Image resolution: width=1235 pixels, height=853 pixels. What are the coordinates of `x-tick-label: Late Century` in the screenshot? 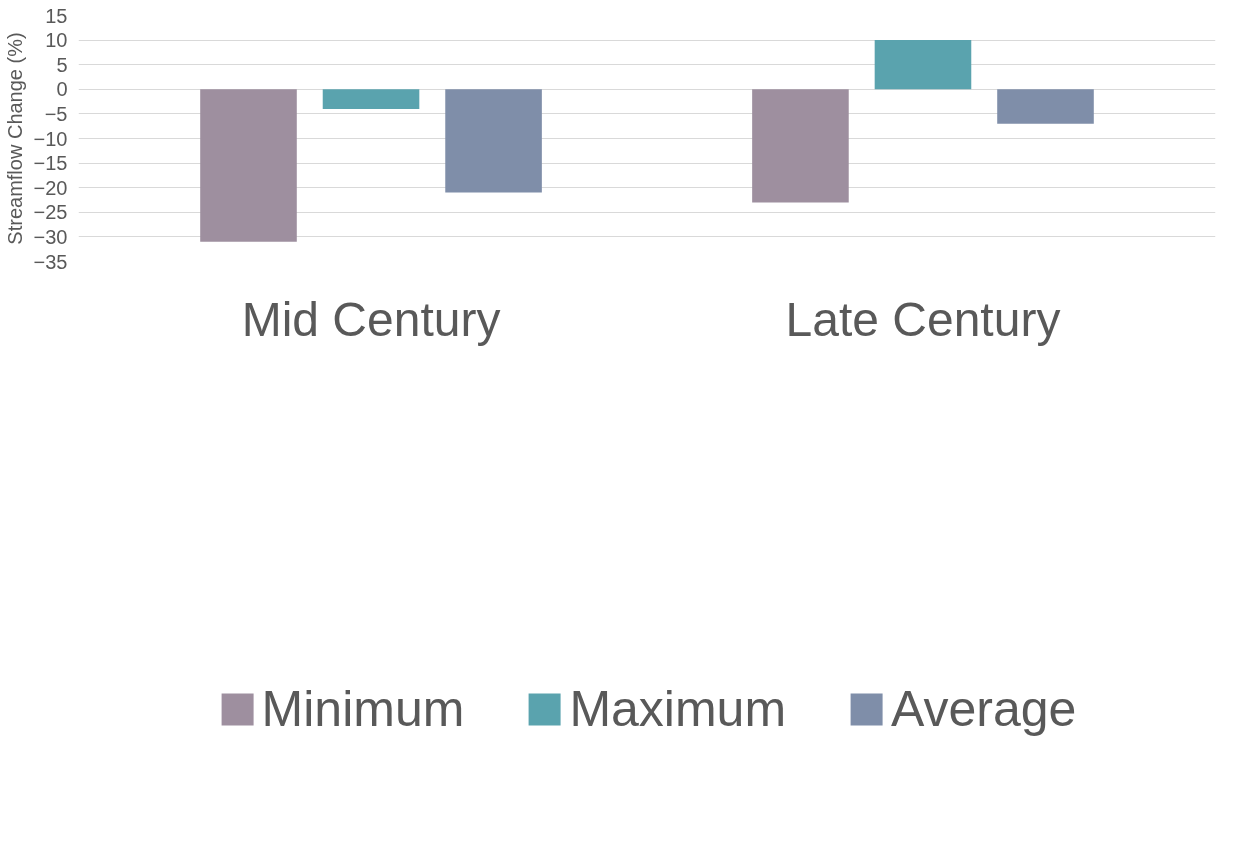 It's located at (923, 319).